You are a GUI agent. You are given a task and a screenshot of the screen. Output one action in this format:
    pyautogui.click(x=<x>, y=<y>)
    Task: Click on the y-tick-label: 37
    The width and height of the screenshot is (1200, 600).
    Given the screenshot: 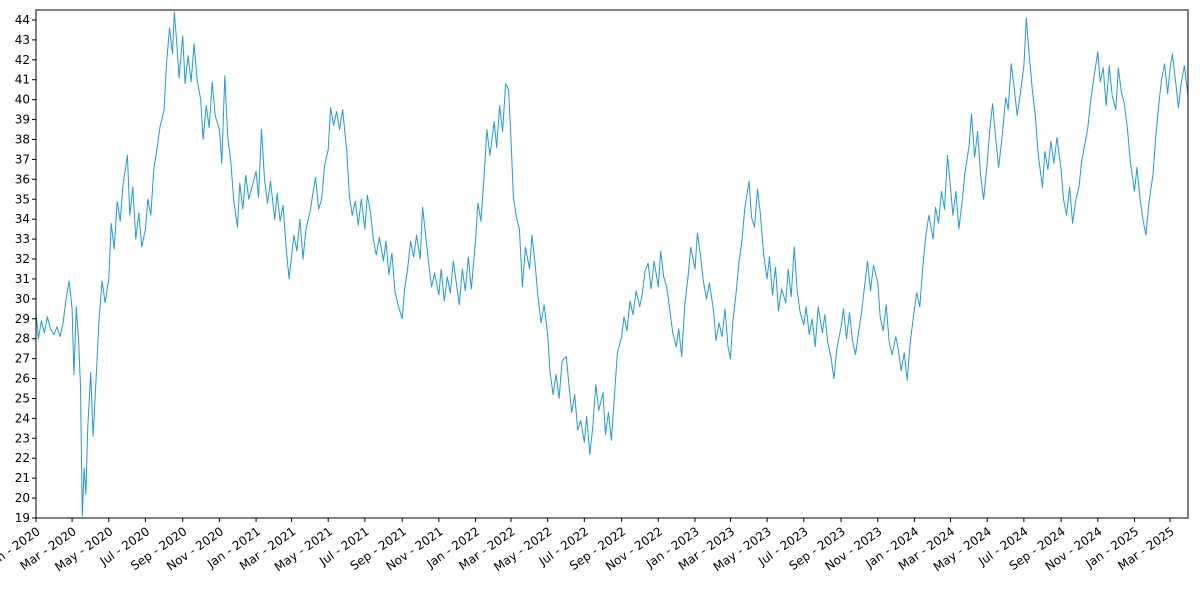 What is the action you would take?
    pyautogui.click(x=22, y=159)
    